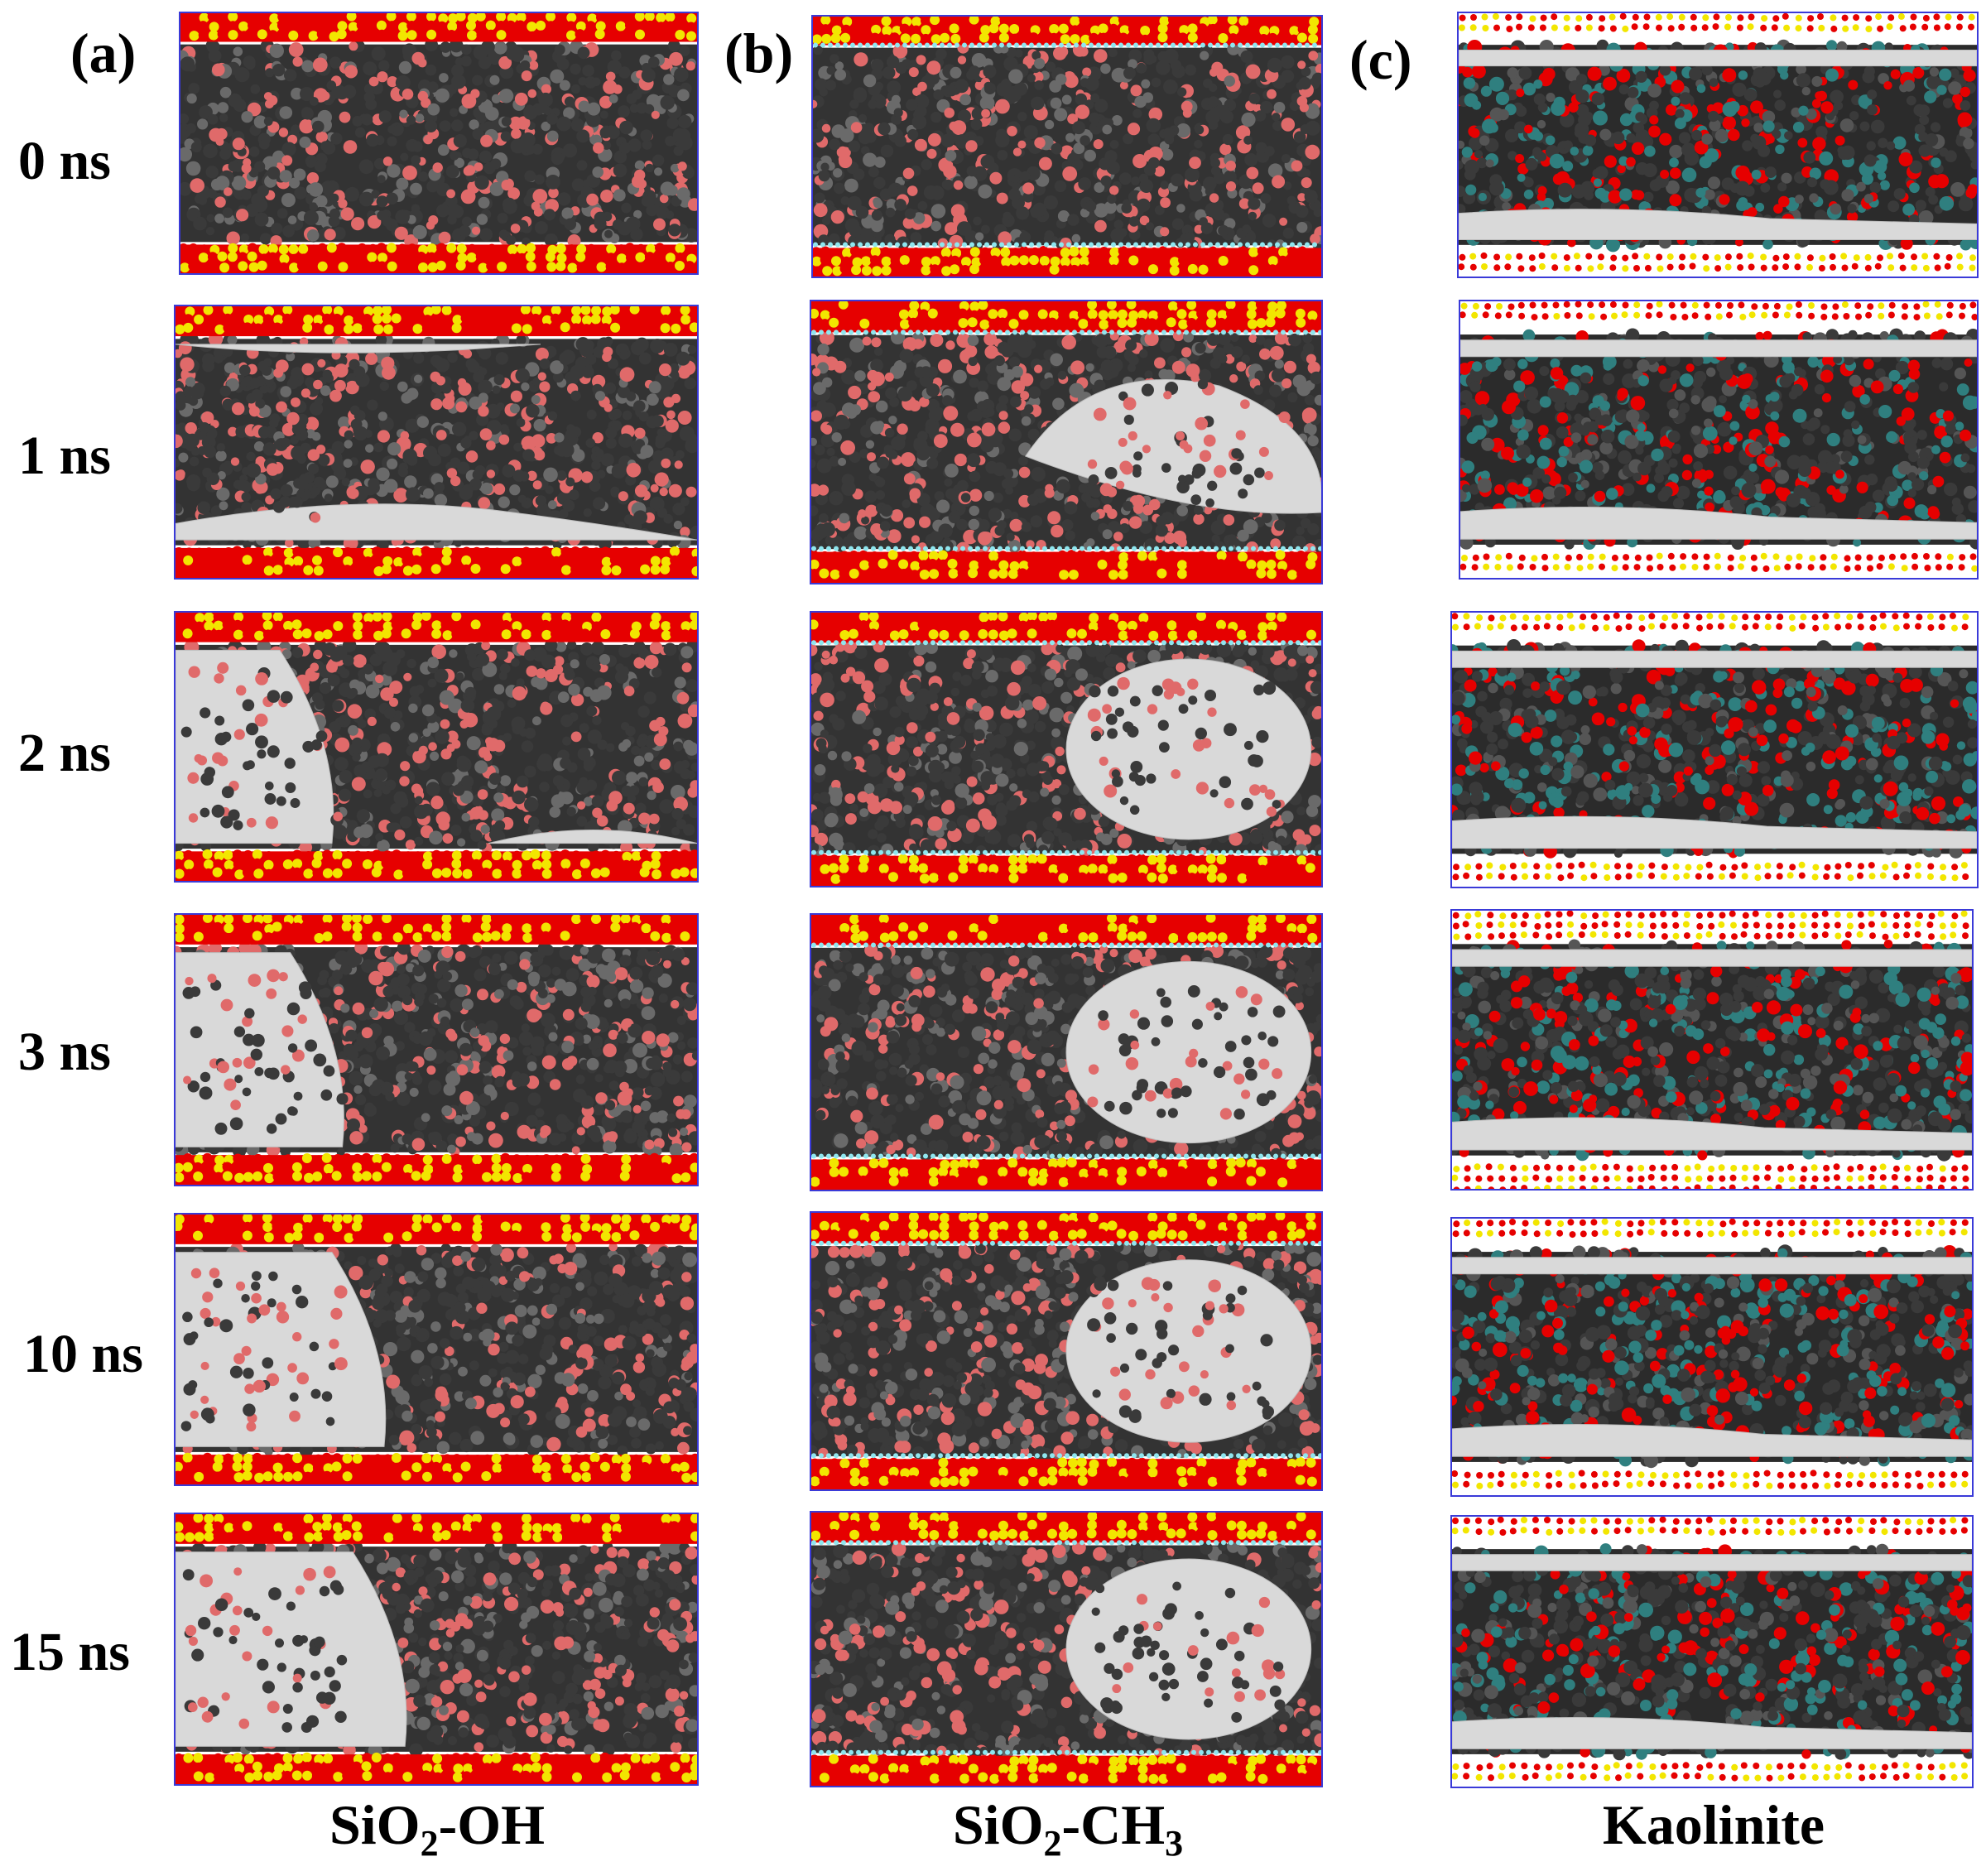 This screenshot has width=1986, height=1876. I want to click on snapshot-c-1ns, so click(1719, 440).